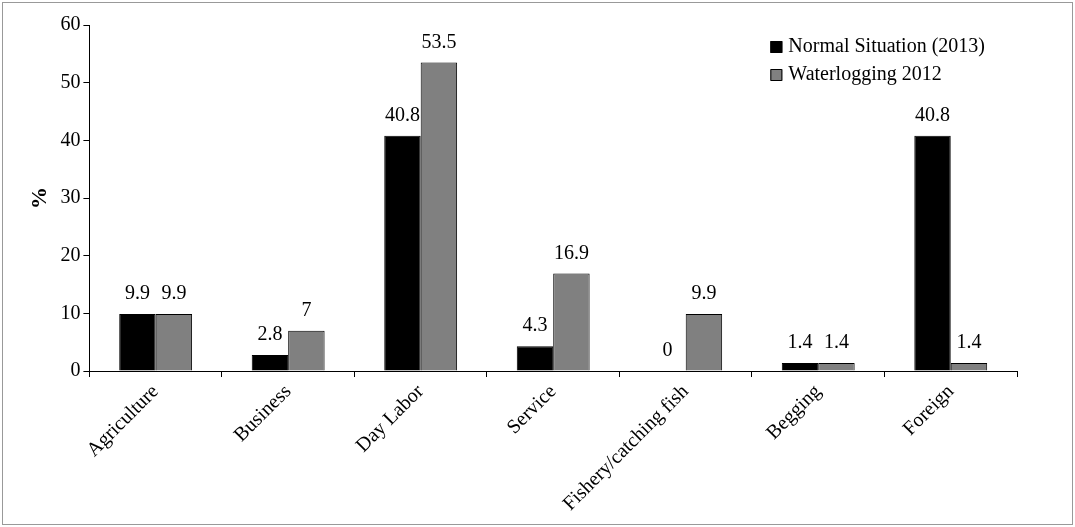  I want to click on legend-label: Normal Situation (2013), so click(886, 46).